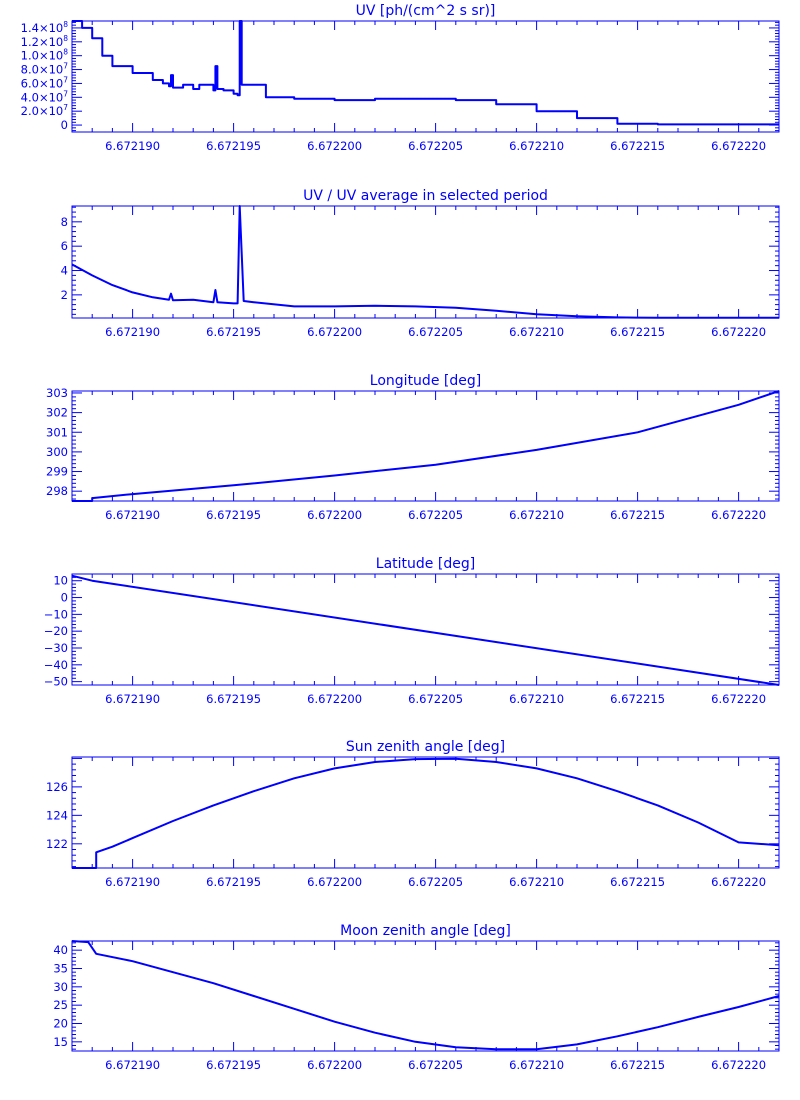 The height and width of the screenshot is (1100, 800). Describe the element at coordinates (426, 11) in the screenshot. I see `panel-title: UV [ph/(cm^2 s sr)]` at that location.